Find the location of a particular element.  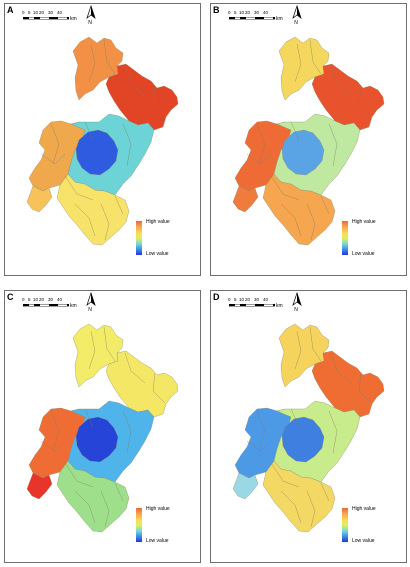

legend-low-label-c: Low value is located at coordinates (157, 541).